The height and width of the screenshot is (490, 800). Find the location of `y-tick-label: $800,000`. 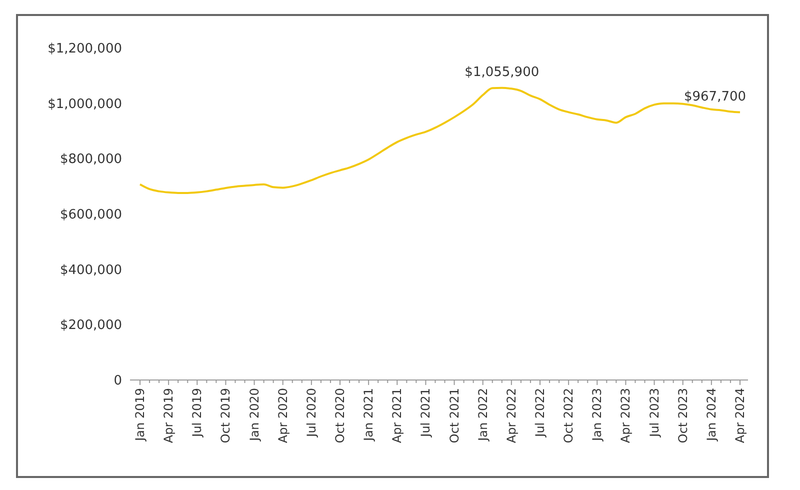

y-tick-label: $800,000 is located at coordinates (91, 160).